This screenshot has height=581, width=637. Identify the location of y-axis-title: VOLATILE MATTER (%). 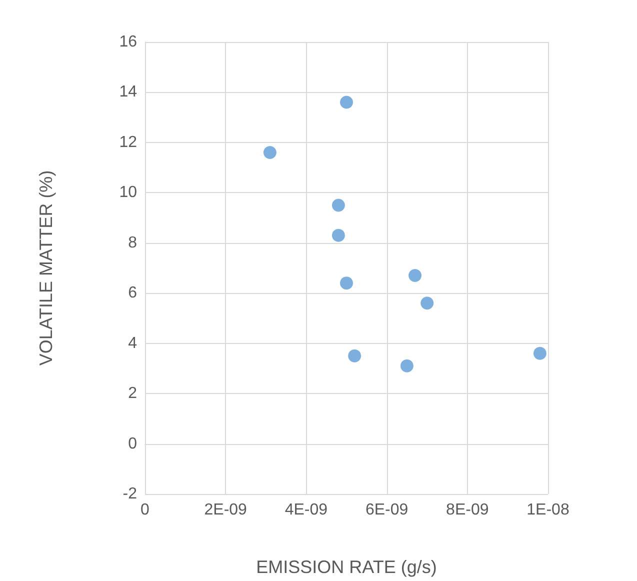
(46, 268).